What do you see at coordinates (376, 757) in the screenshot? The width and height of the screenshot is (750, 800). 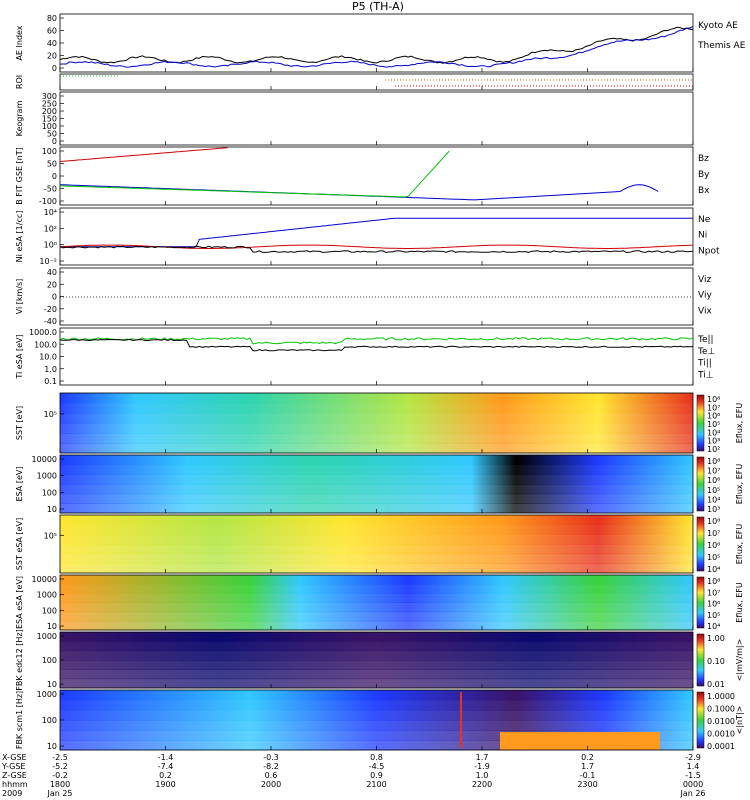 I see `time-axis-value: 0.8` at bounding box center [376, 757].